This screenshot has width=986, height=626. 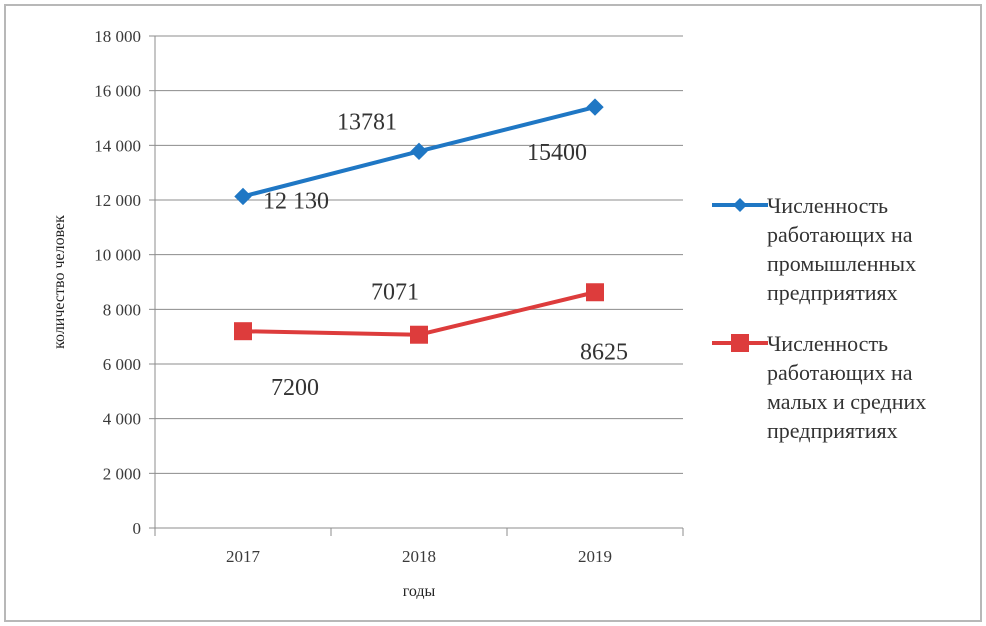 What do you see at coordinates (296, 201) in the screenshot?
I see `data-label: 12 130` at bounding box center [296, 201].